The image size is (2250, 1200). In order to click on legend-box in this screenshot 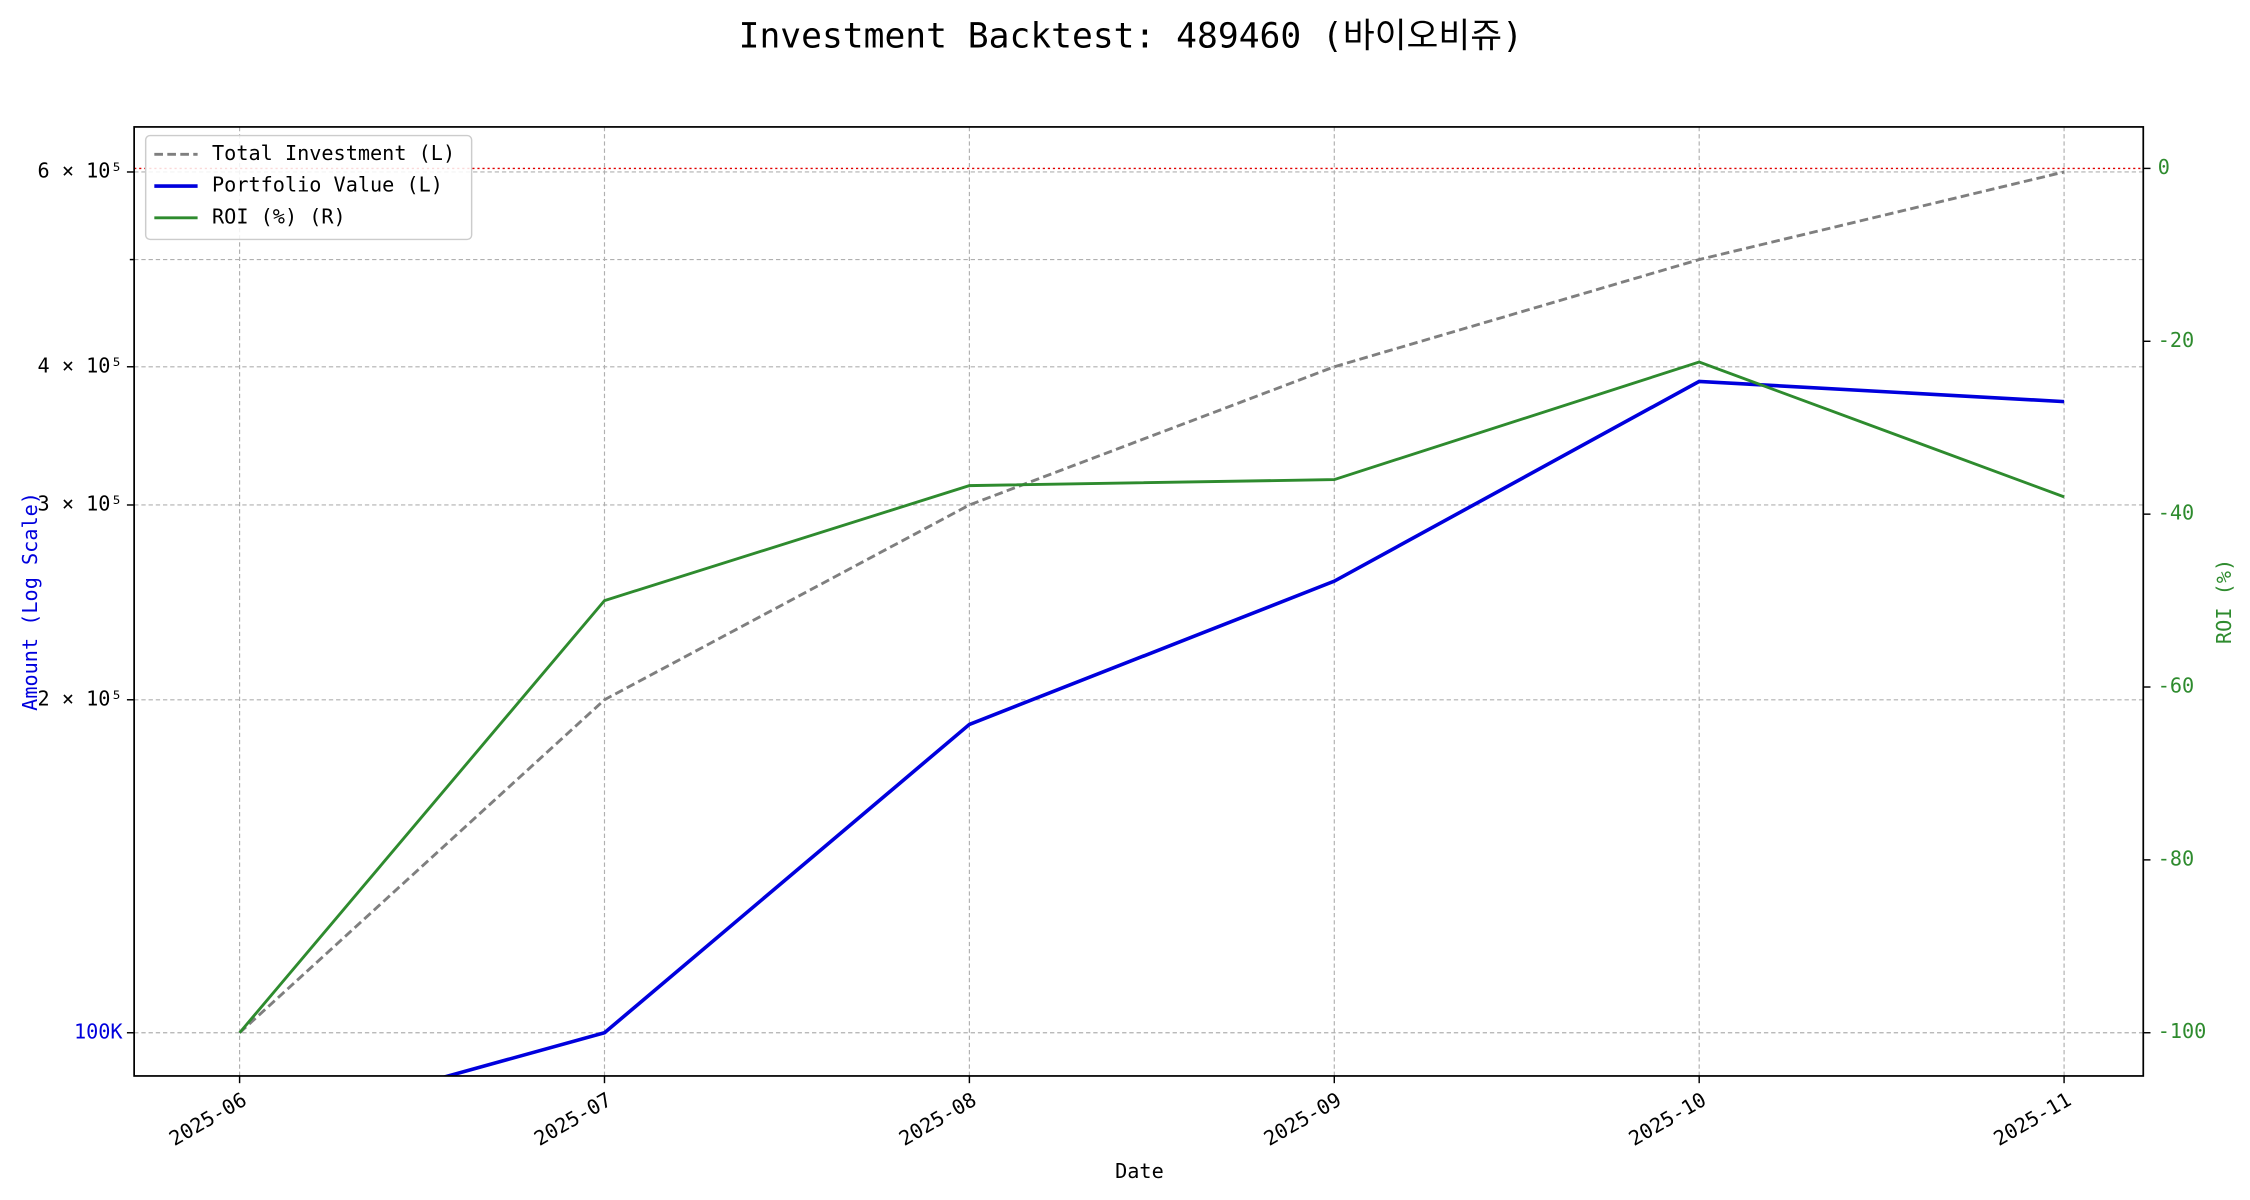, I will do `click(308, 187)`.